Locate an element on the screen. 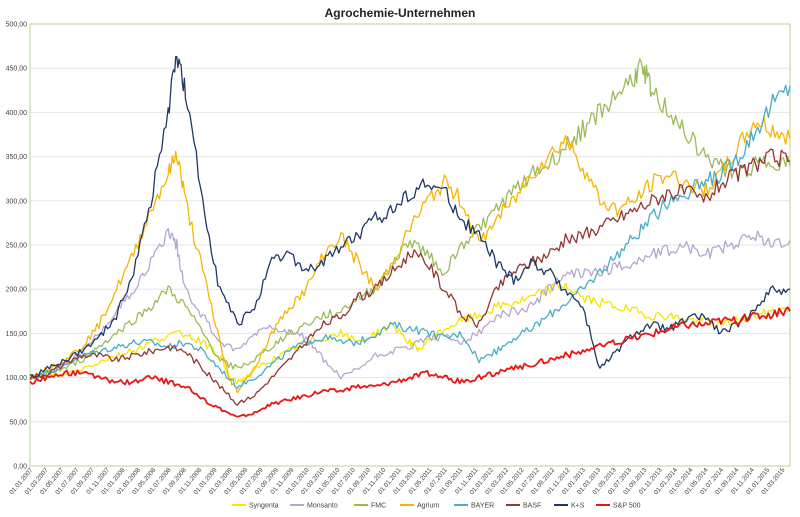 This screenshot has height=517, width=800. legend-label: BASF is located at coordinates (532, 506).